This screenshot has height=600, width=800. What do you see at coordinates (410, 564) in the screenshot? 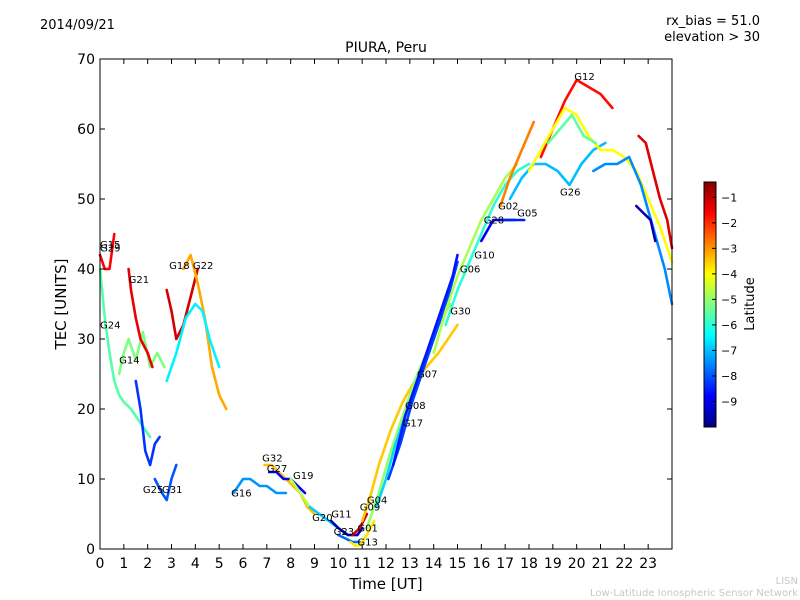
I see `x-tick-label: 13` at bounding box center [410, 564].